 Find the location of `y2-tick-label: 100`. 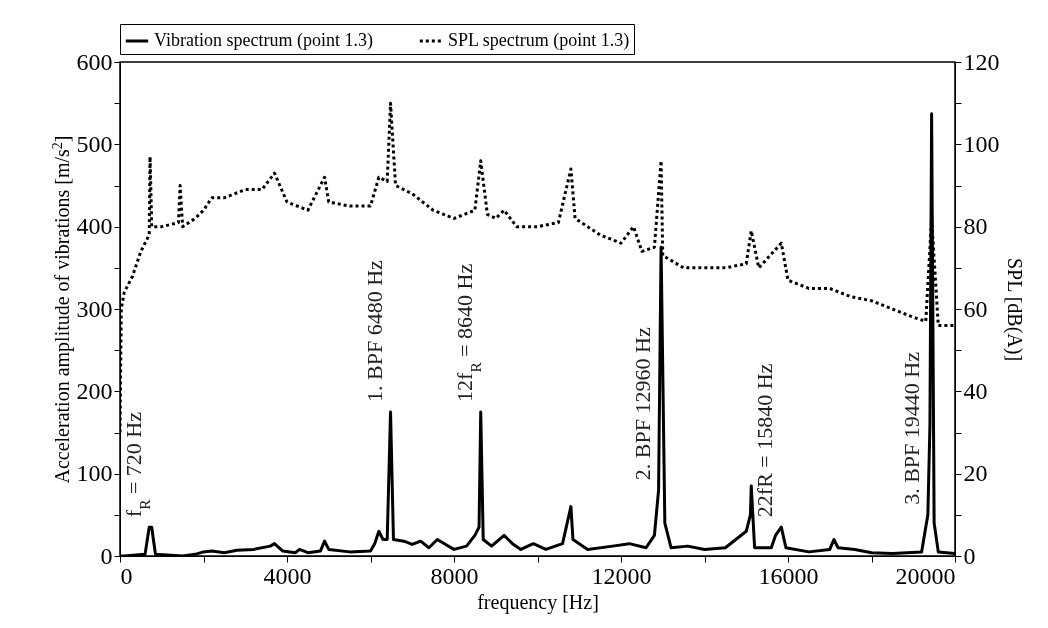

y2-tick-label: 100 is located at coordinates (981, 143).